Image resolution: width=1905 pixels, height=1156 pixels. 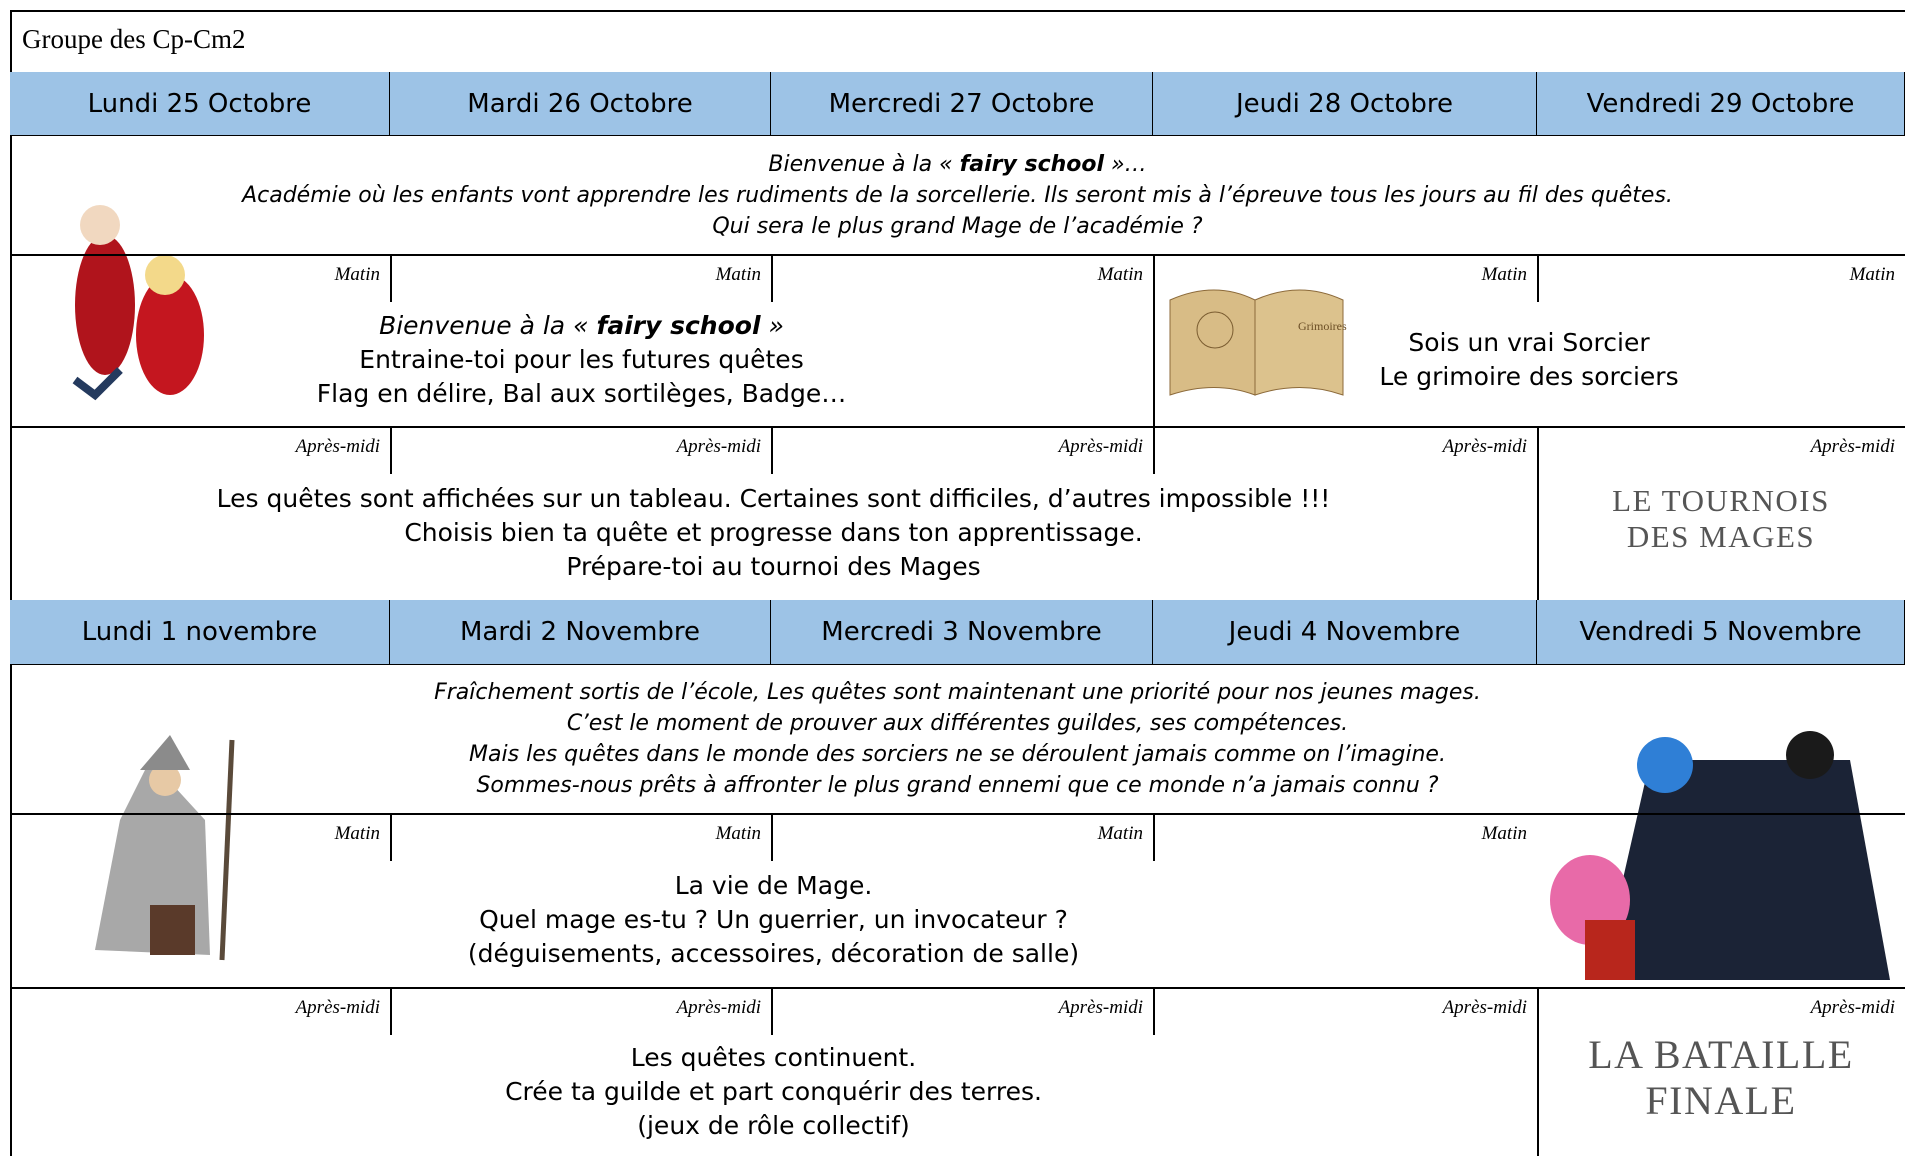 I want to click on text-segment: LE TOURNOIS DES MAGES, so click(x=1721, y=518).